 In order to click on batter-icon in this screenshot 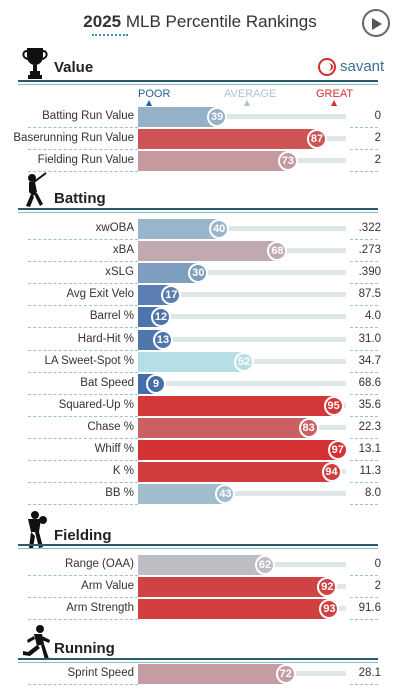, I will do `click(36, 189)`.